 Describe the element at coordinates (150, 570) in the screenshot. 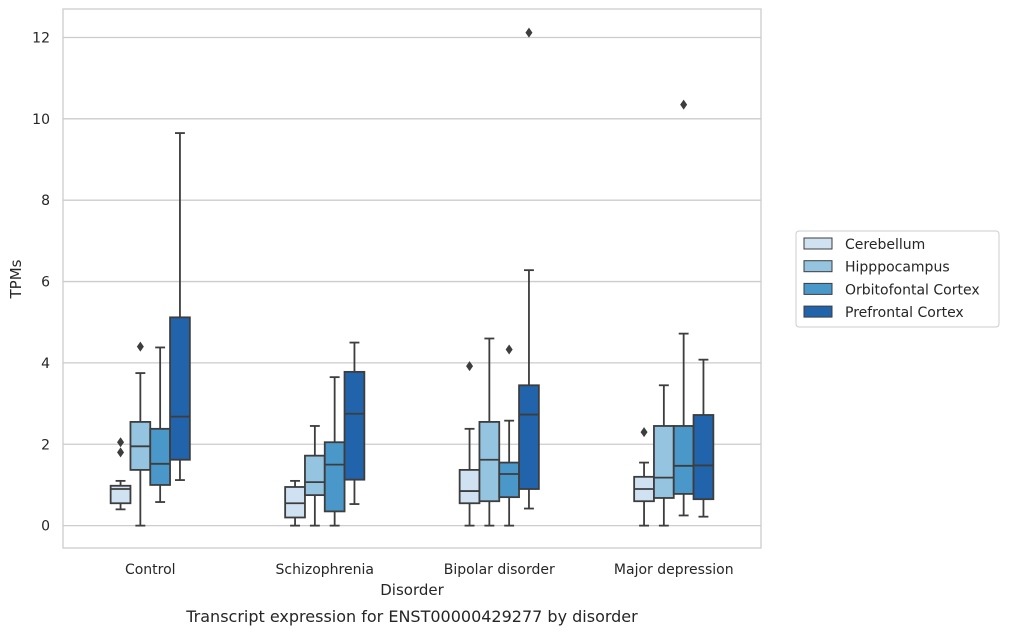

I see `x-tick-label: Control` at that location.